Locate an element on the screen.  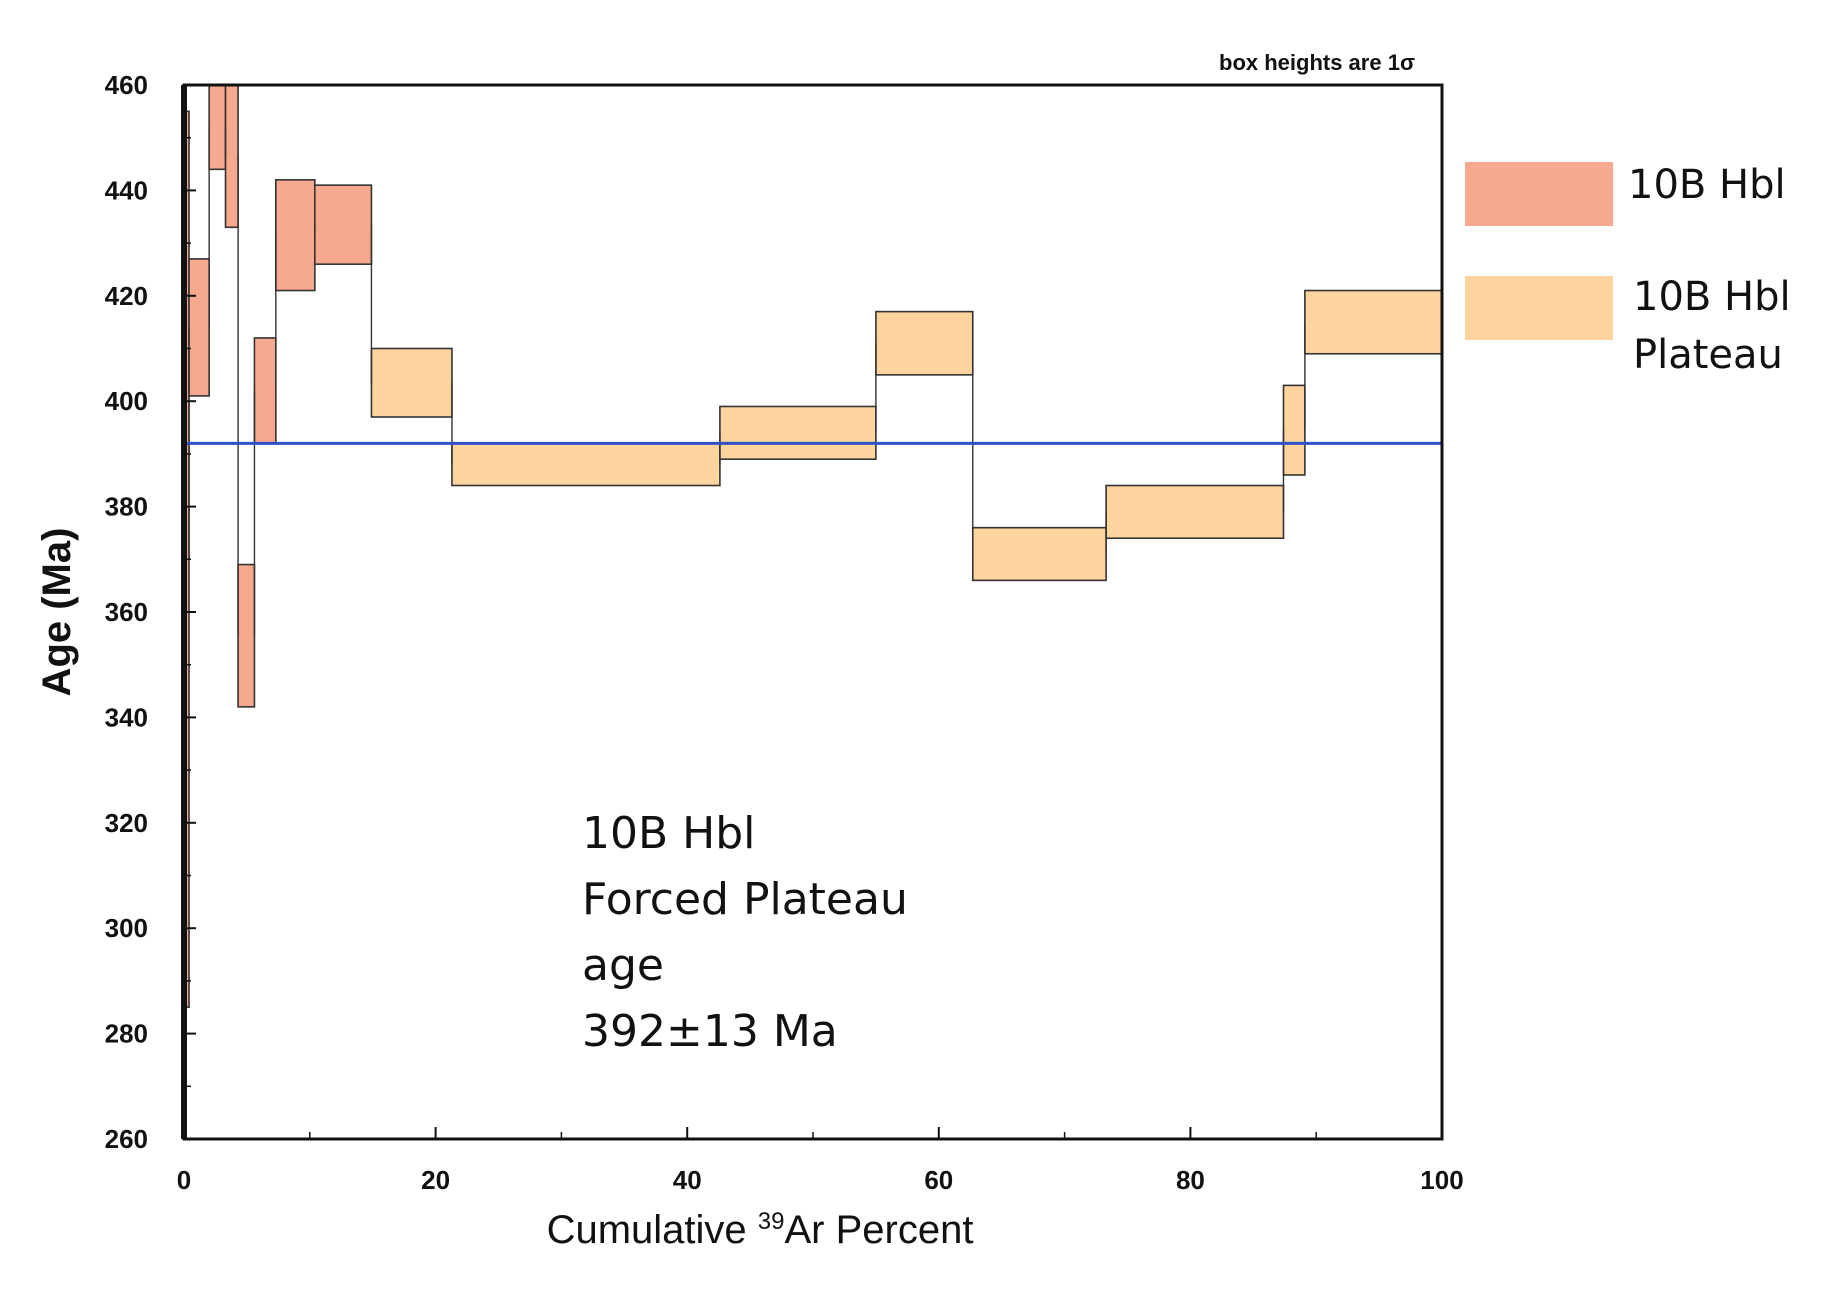
x-axis-title-suffix: Ar Percent is located at coordinates (878, 1230).